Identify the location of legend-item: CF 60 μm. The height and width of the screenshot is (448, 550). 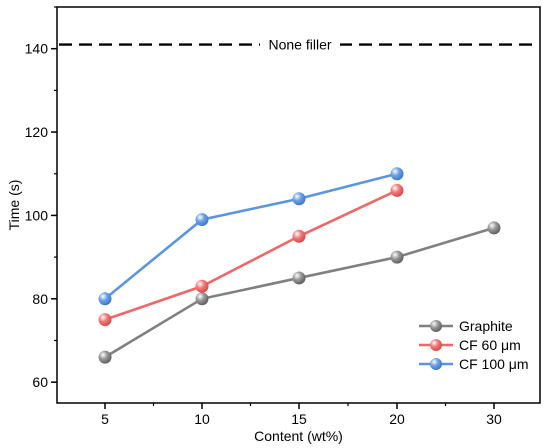
(470, 345).